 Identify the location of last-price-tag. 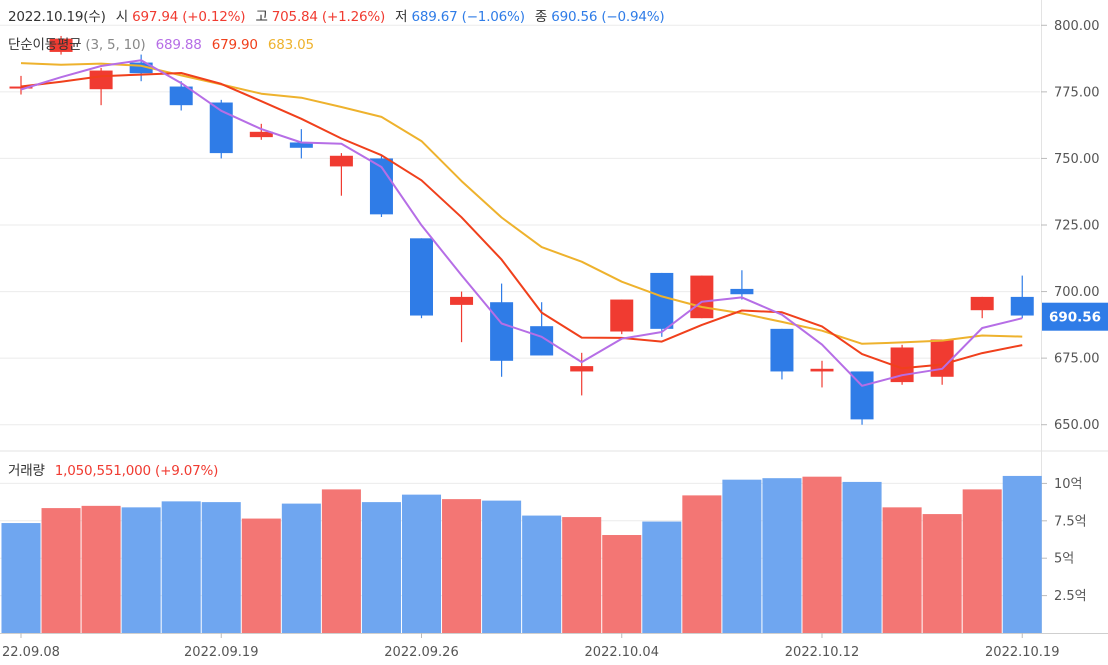
(1075, 316).